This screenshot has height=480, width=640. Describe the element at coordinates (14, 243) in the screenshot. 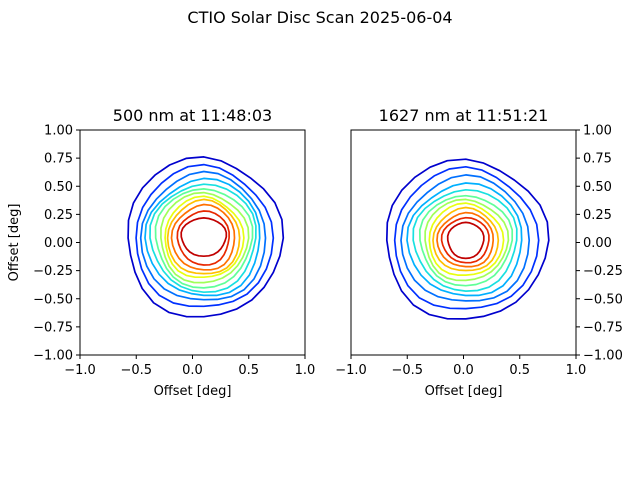

I see `y-axis-label: Offset [deg]` at that location.